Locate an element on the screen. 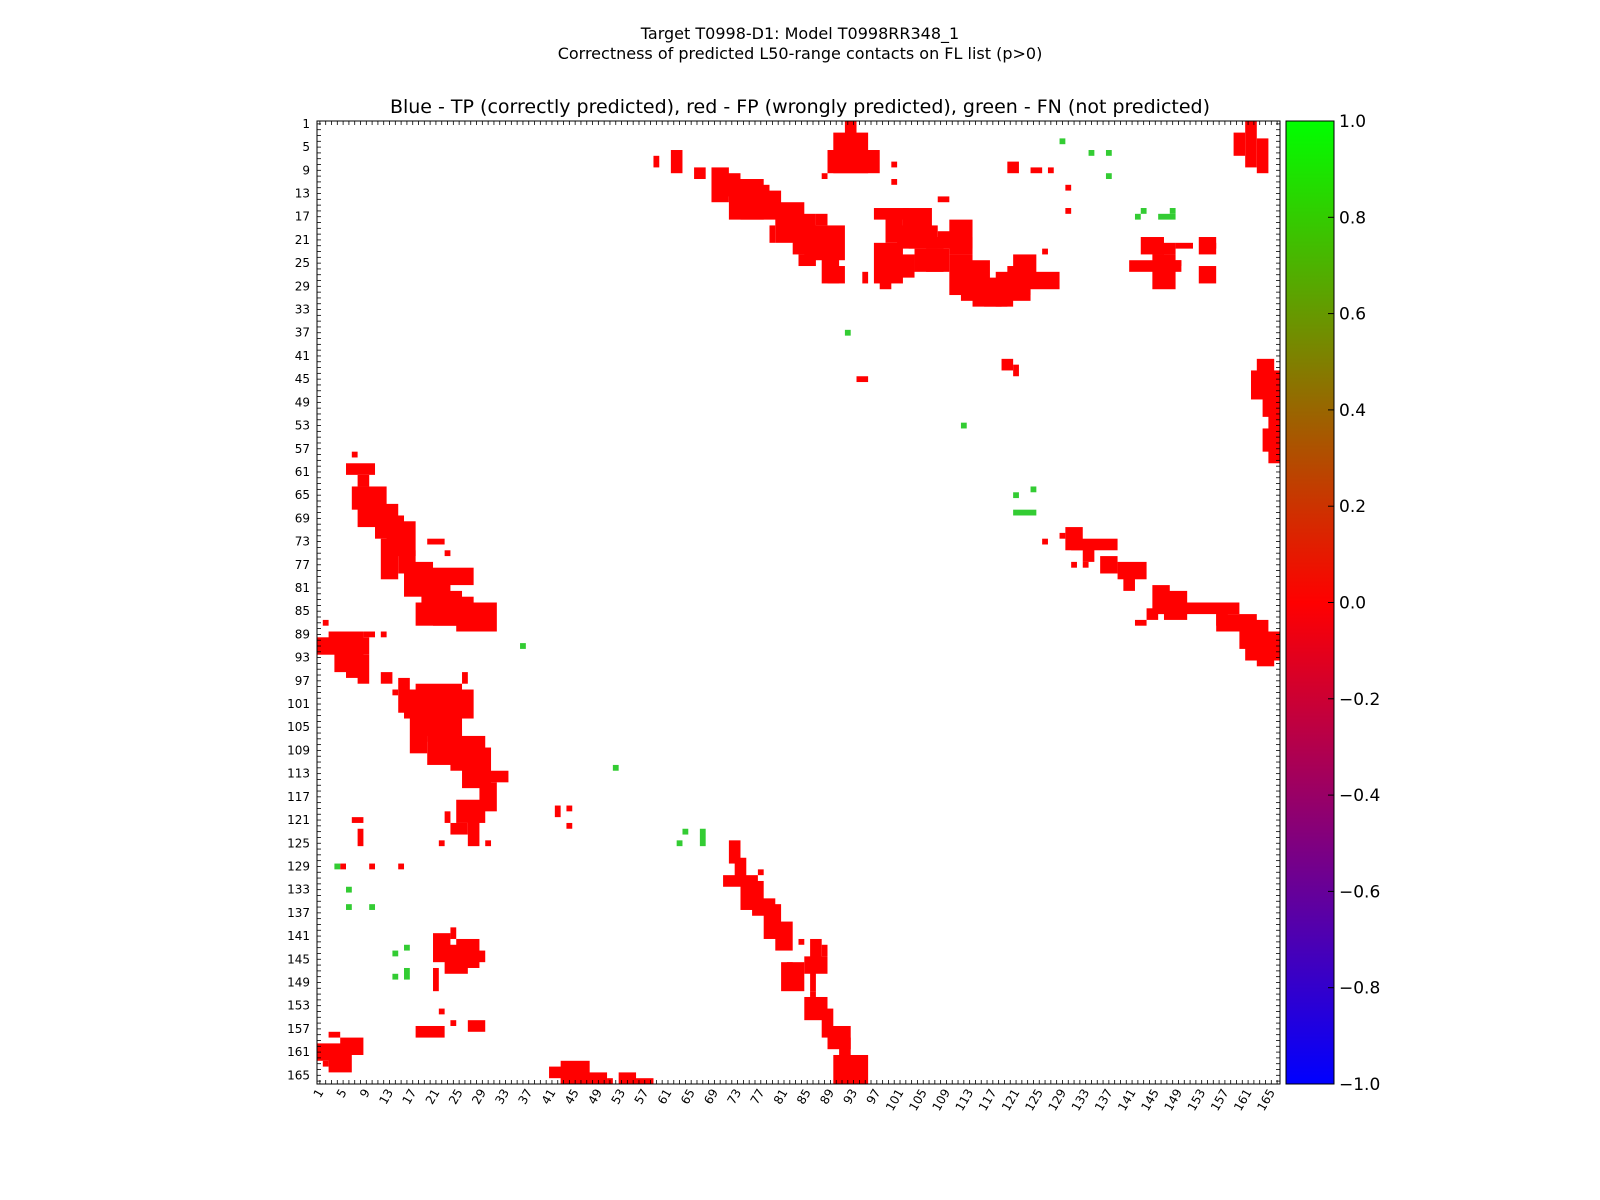  colorbar-tick-label: 0.4 is located at coordinates (1352, 411).